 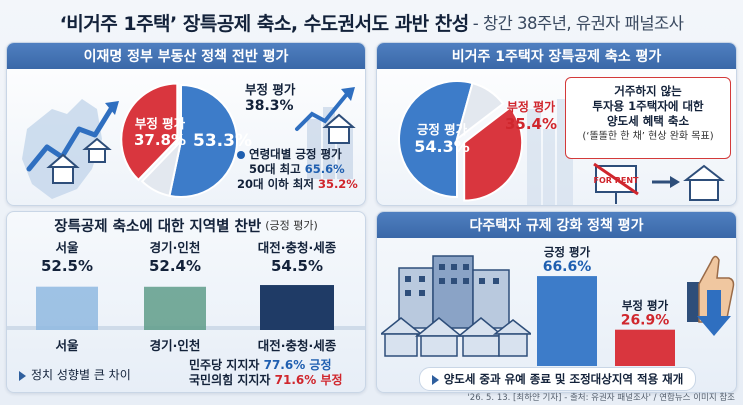 I want to click on age-line2-label: 20대 이하 최저, so click(x=275, y=184).